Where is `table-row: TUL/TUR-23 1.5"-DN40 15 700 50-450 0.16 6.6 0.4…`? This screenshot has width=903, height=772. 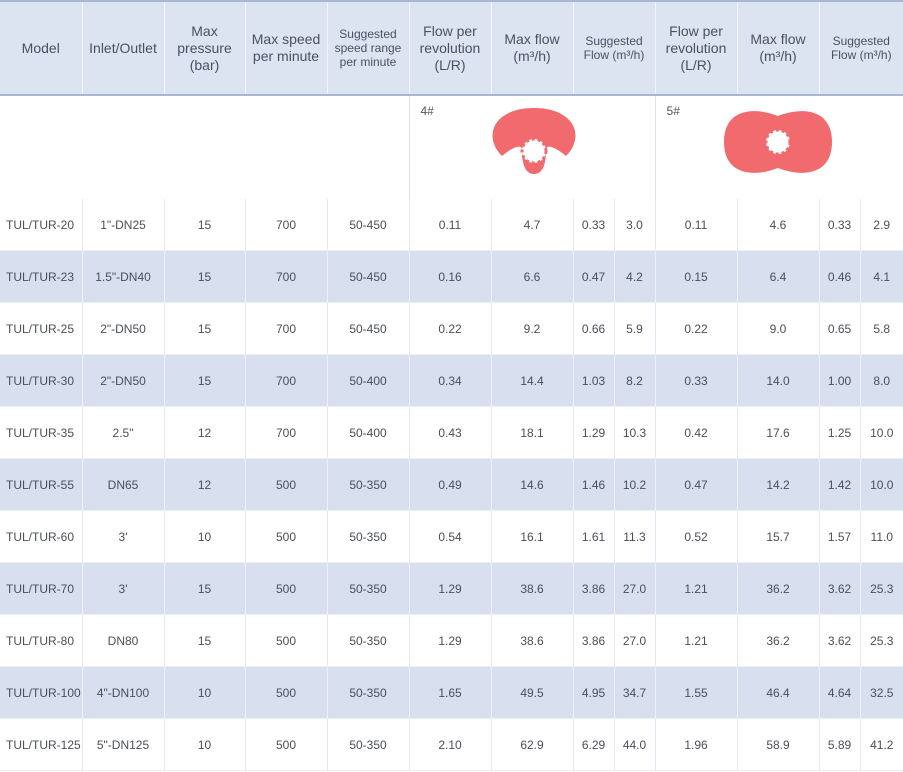
table-row: TUL/TUR-23 1.5"-DN40 15 700 50-450 0.16 6.6 0.4… is located at coordinates (451, 276).